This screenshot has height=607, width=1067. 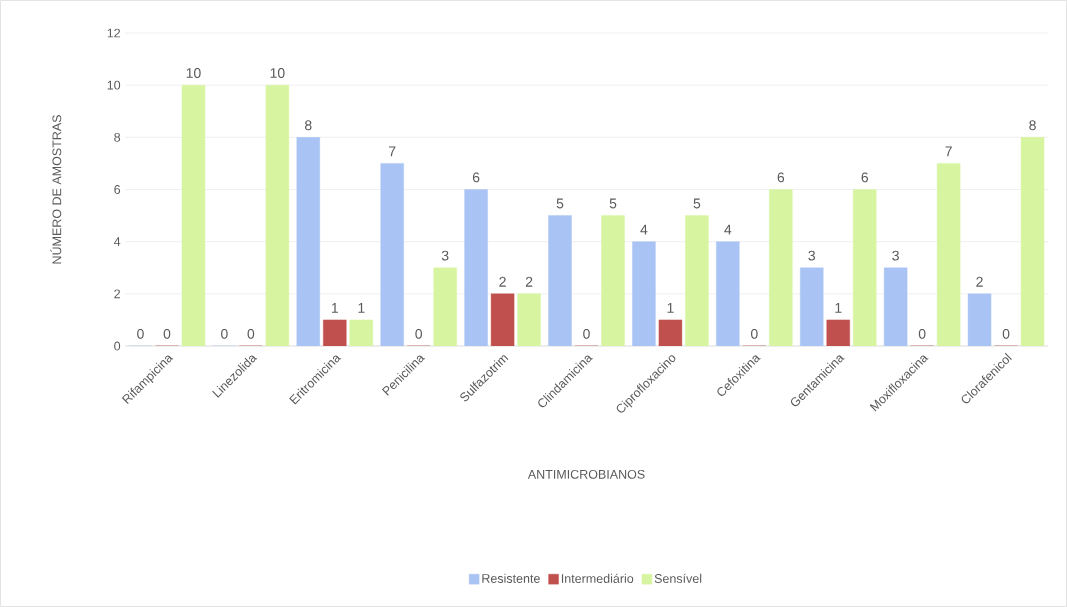 I want to click on legend-label: Resistente, so click(x=511, y=578).